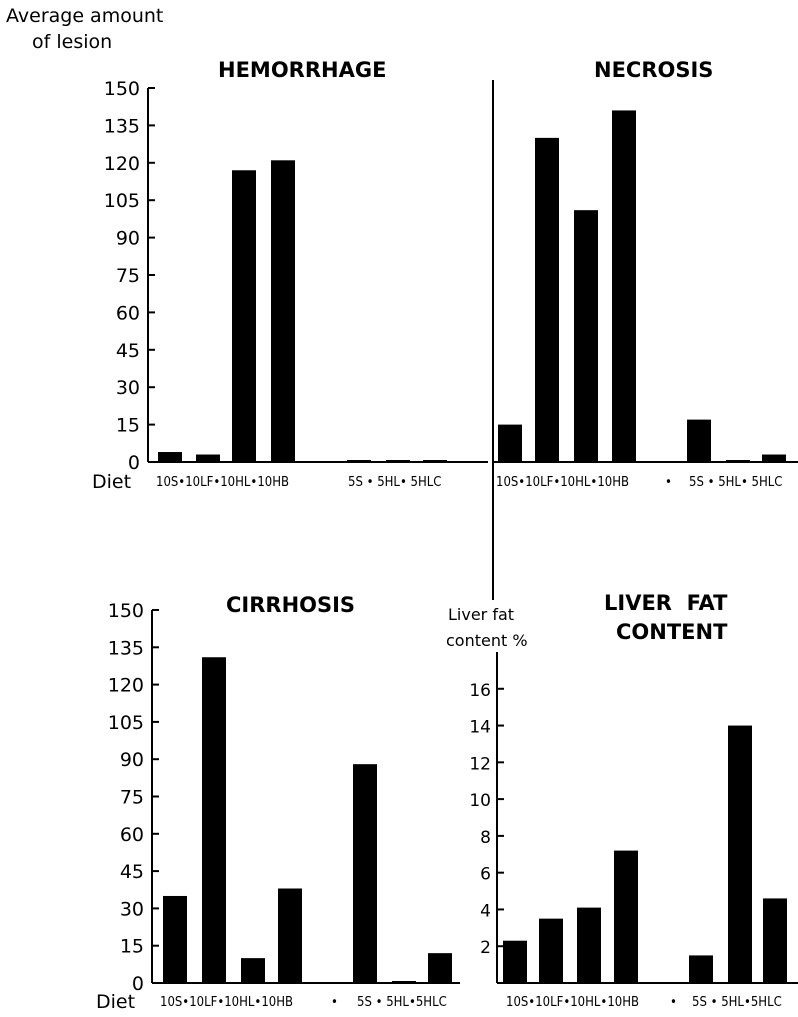 The width and height of the screenshot is (798, 1017). What do you see at coordinates (485, 911) in the screenshot?
I see `liver-fat-y-tick-label: 4` at bounding box center [485, 911].